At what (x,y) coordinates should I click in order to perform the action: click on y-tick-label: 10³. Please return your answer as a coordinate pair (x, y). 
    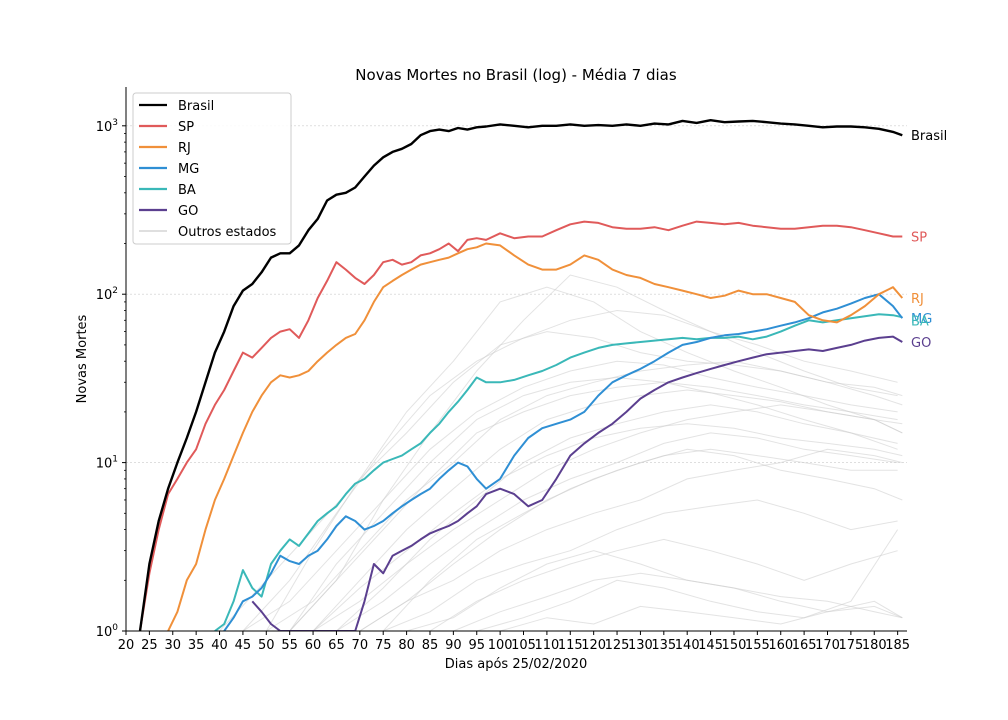
    Looking at the image, I should click on (107, 126).